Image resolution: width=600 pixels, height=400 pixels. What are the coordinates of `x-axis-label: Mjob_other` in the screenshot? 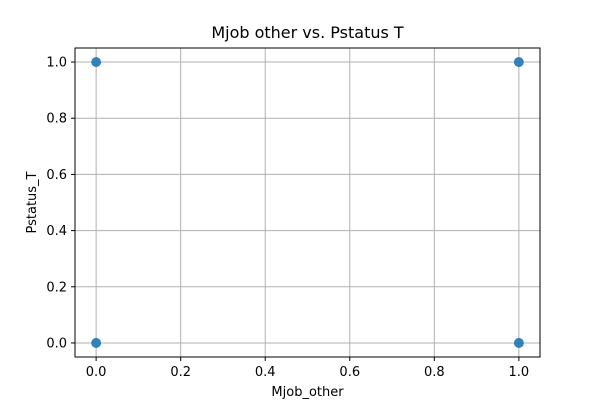 It's located at (307, 392).